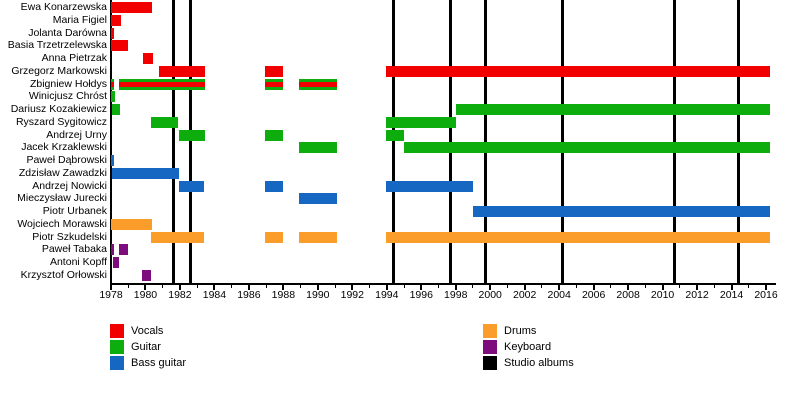  Describe the element at coordinates (387, 295) in the screenshot. I see `x-axis-tick-label: 1994` at that location.